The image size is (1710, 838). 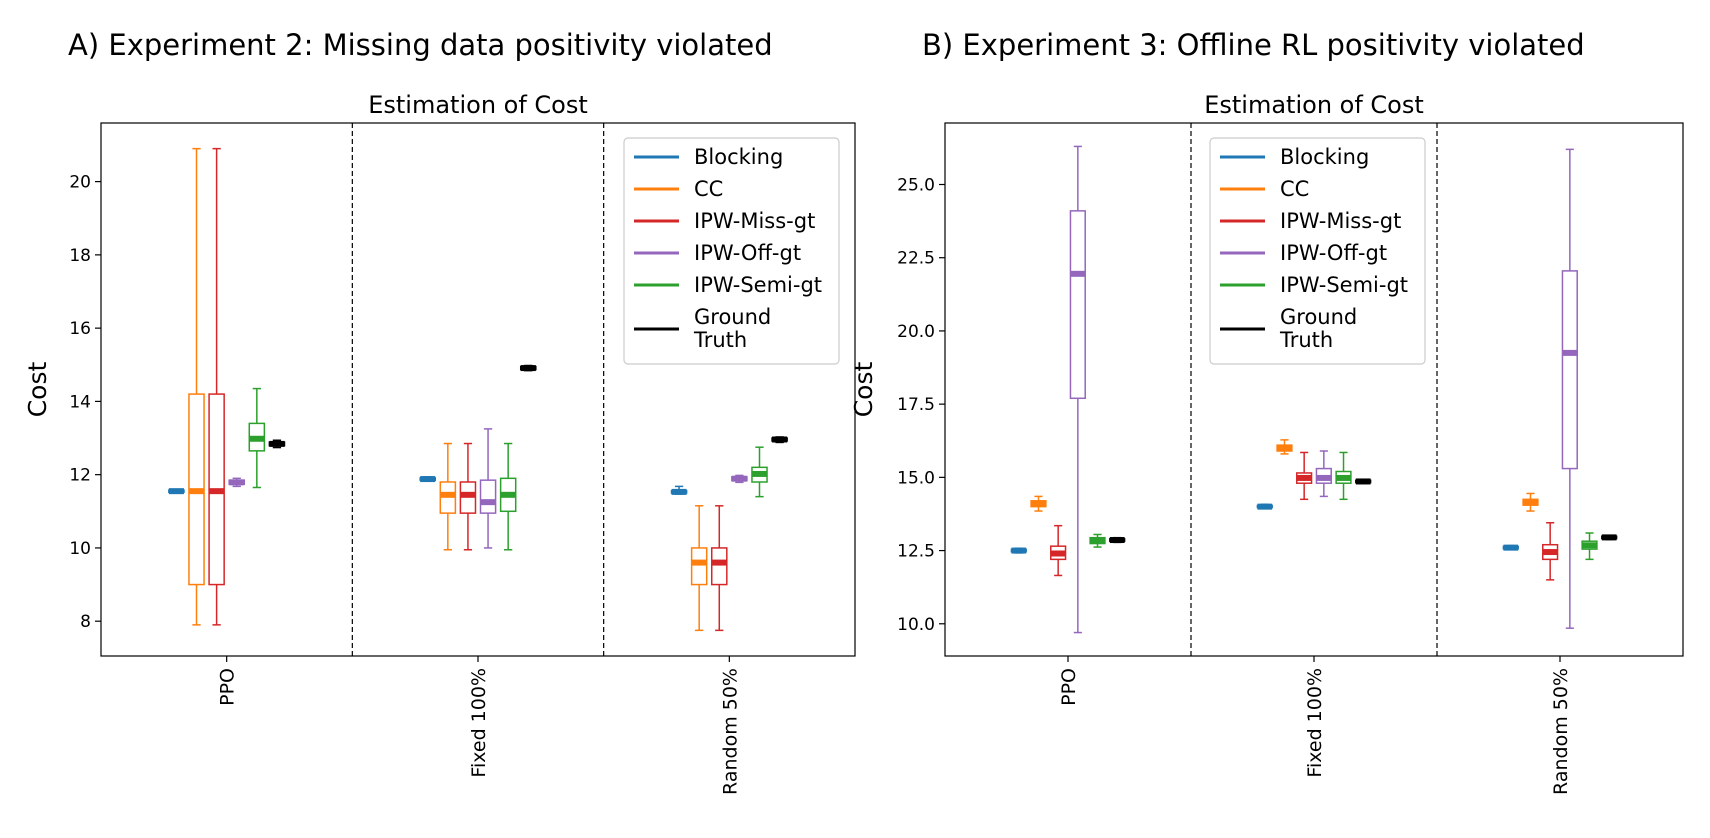 What do you see at coordinates (80, 476) in the screenshot?
I see `y-tick-label: 12` at bounding box center [80, 476].